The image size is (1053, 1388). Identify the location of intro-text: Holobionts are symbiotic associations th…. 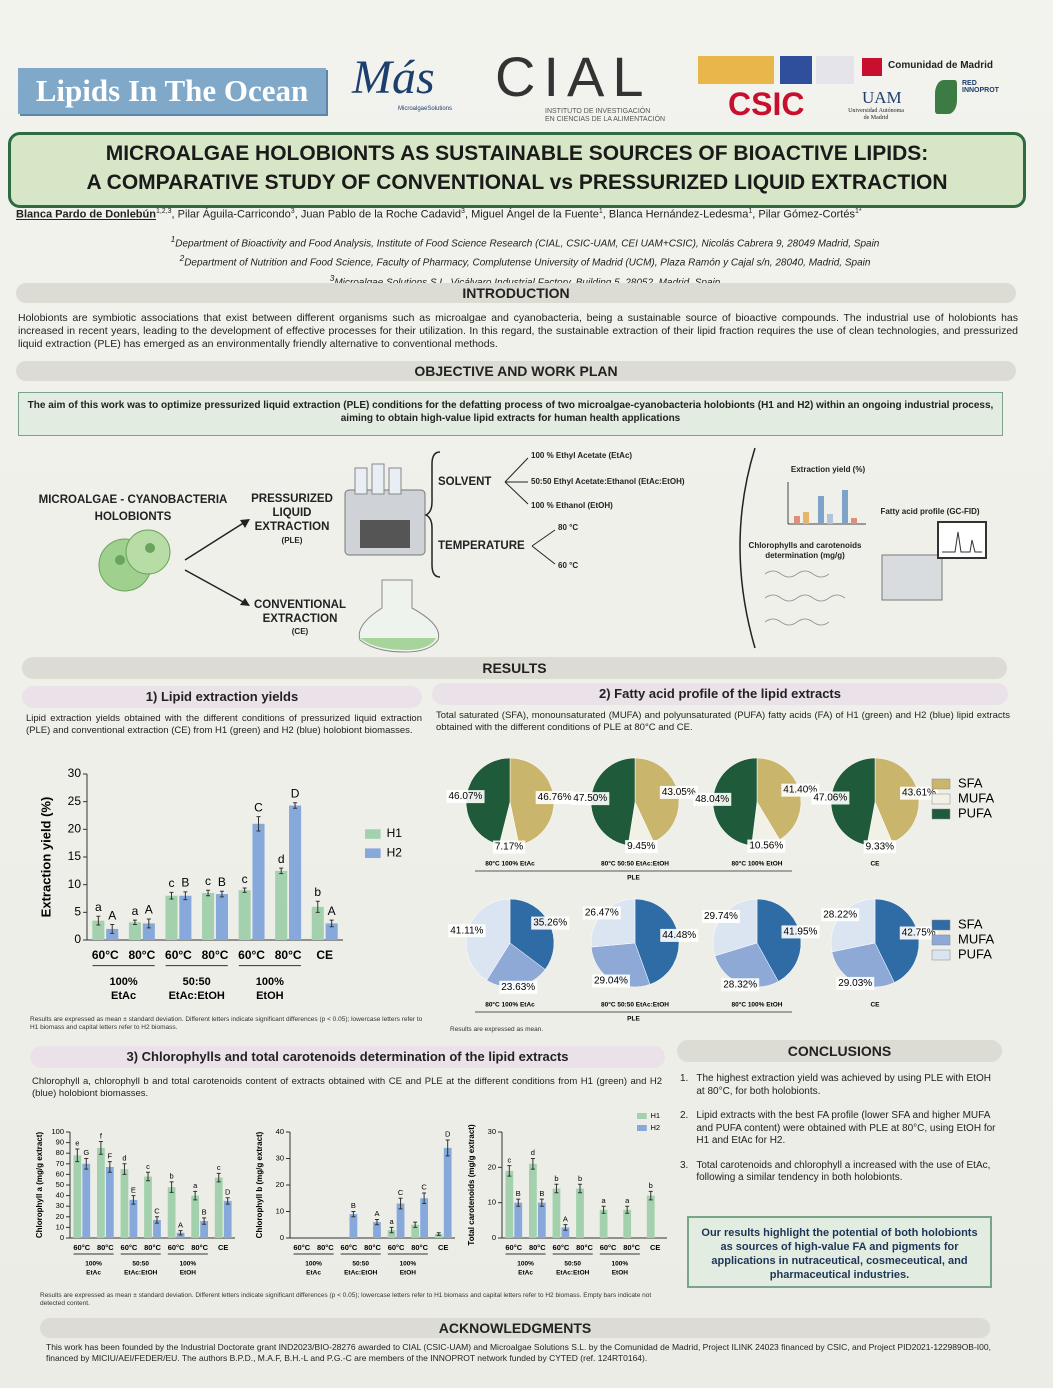
(518, 331).